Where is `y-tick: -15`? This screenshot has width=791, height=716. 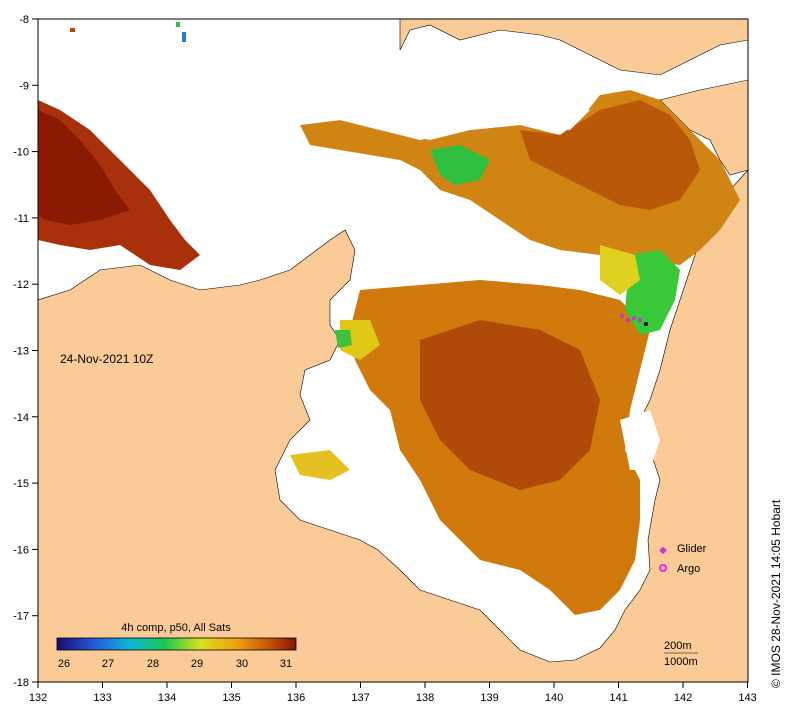
y-tick: -15 is located at coordinates (25, 484).